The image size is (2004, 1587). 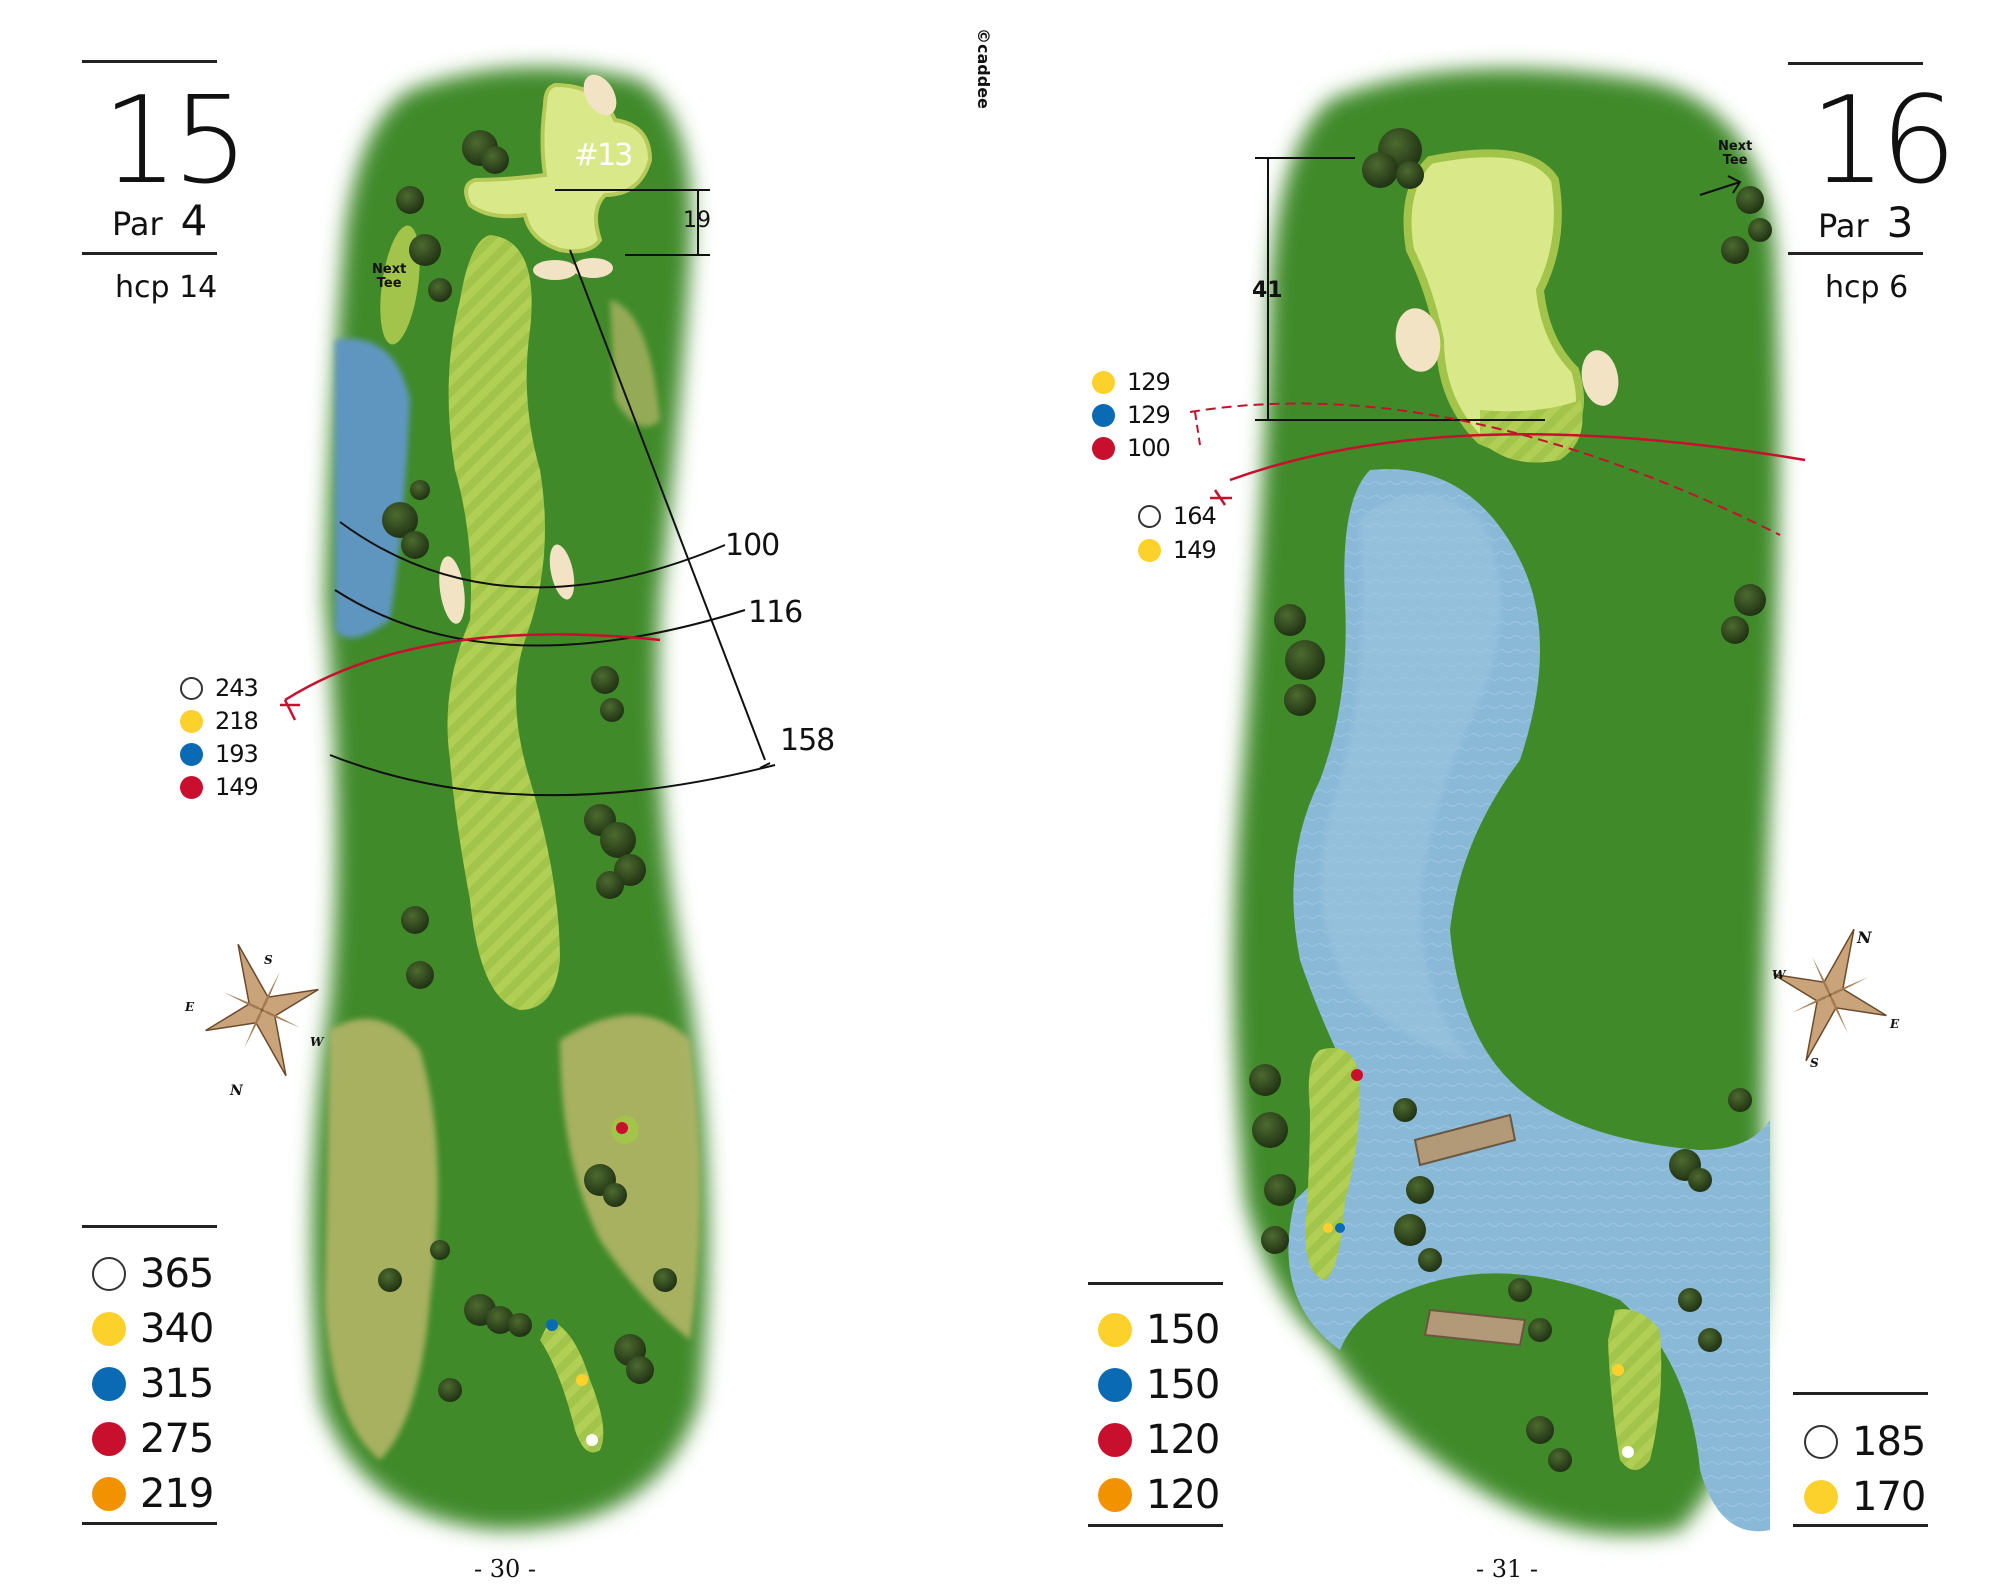 What do you see at coordinates (697, 220) in the screenshot?
I see `green-depth: 19` at bounding box center [697, 220].